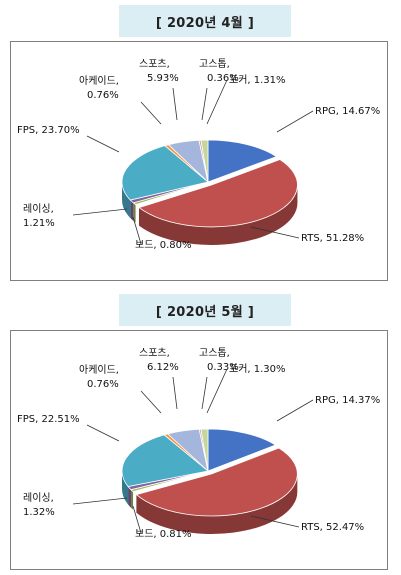 The width and height of the screenshot is (401, 575). Describe the element at coordinates (347, 400) in the screenshot. I see `data-label-RPG: RPG, 14.37%` at that location.